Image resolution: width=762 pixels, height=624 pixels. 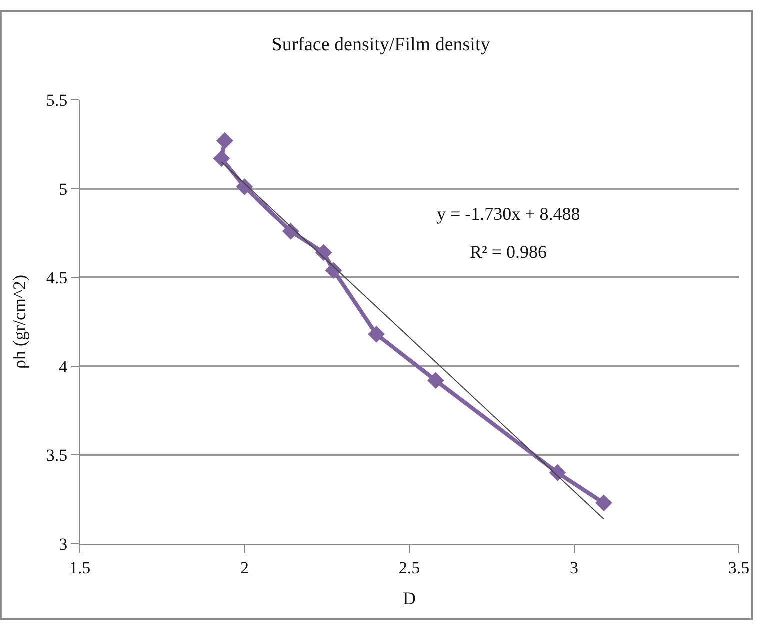 I want to click on y-tick-label: 3.5, so click(x=57, y=456).